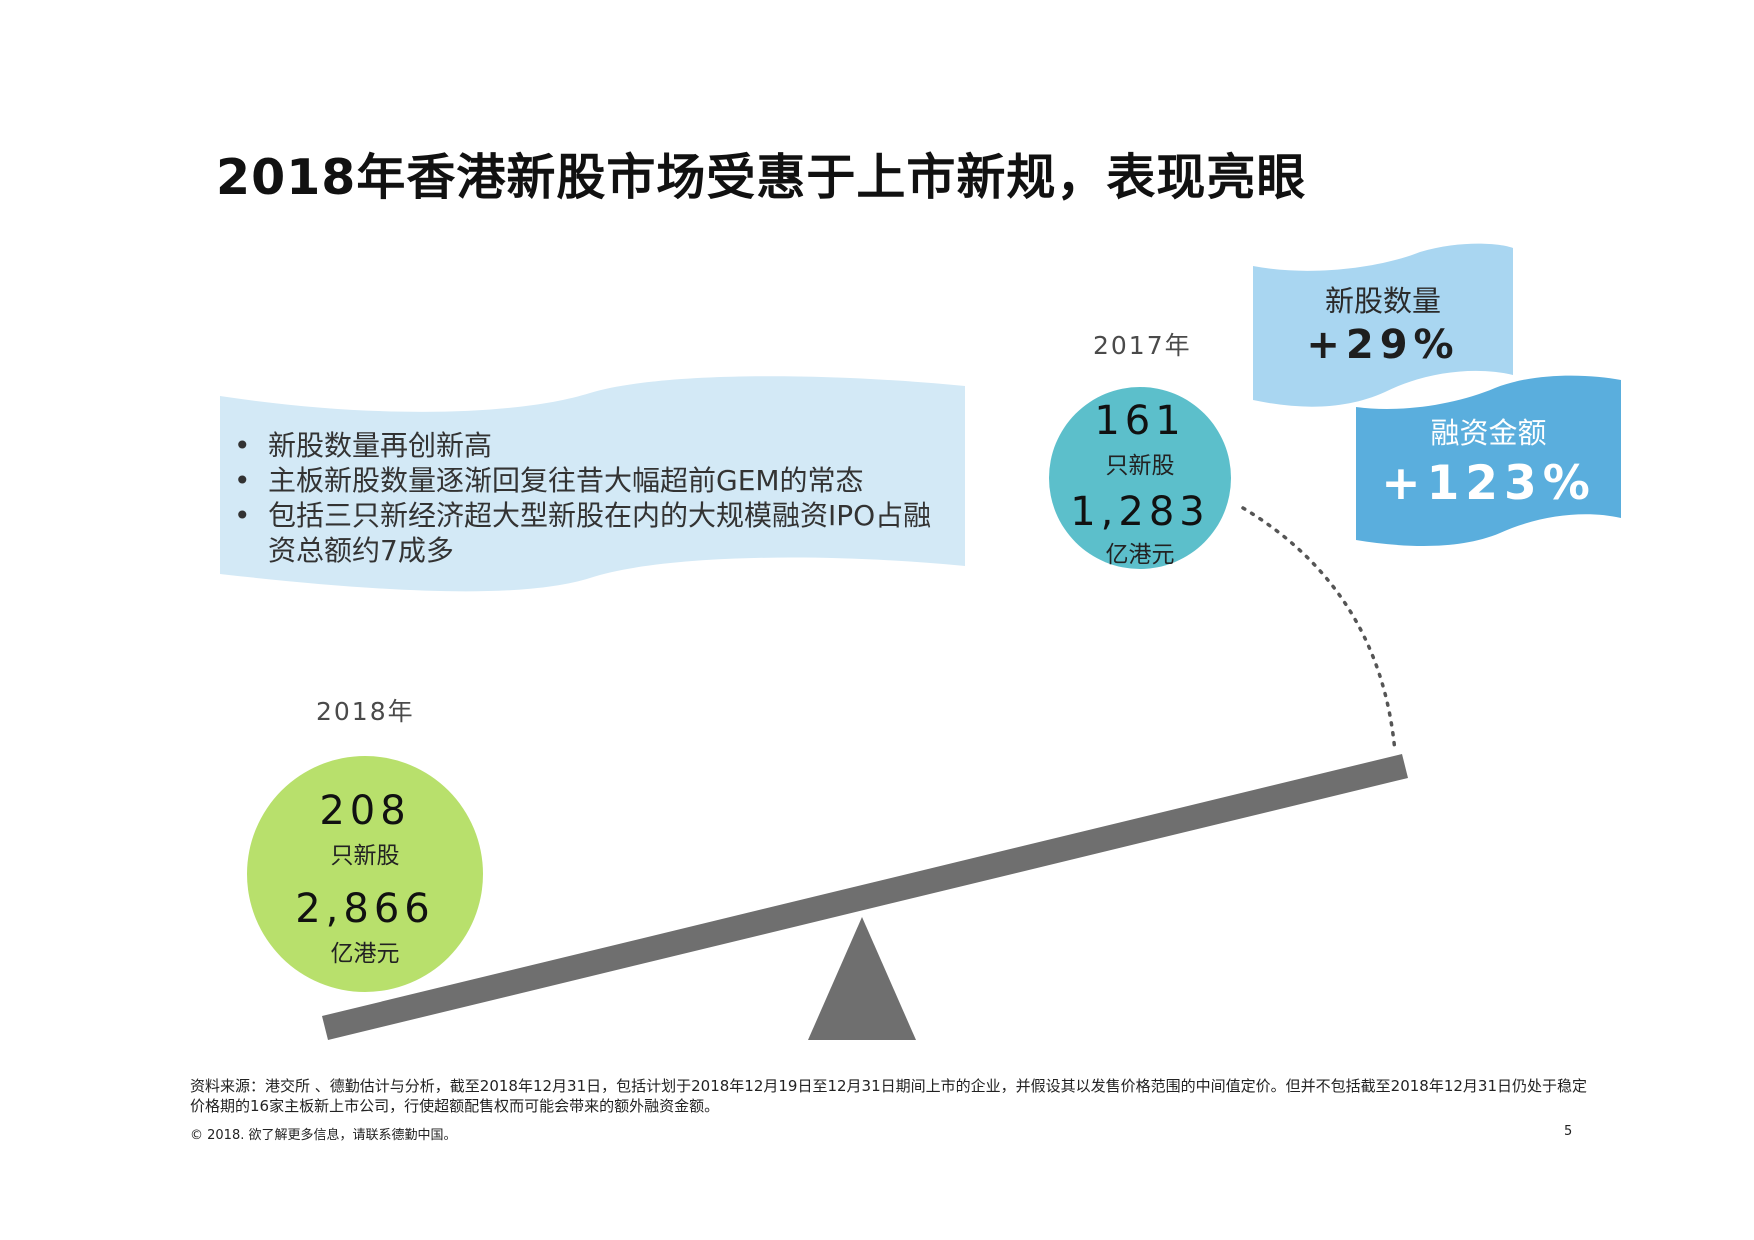 The width and height of the screenshot is (1754, 1240). I want to click on list-item: 新股数量再创新高, so click(592, 445).